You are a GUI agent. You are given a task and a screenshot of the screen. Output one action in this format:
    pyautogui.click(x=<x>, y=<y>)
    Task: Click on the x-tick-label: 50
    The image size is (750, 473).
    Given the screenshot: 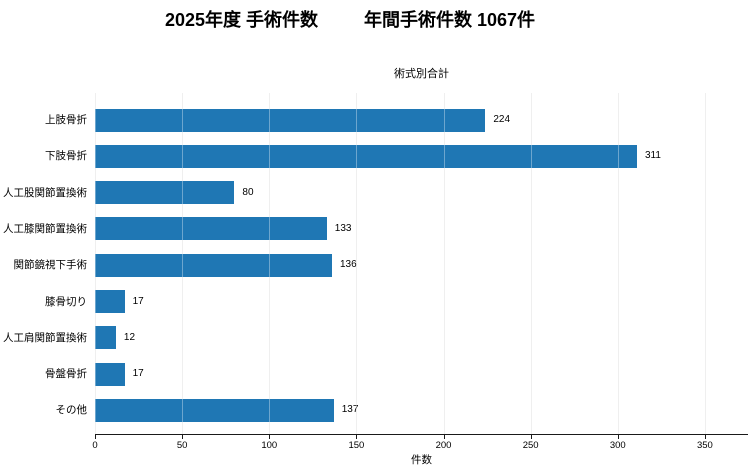 What is the action you would take?
    pyautogui.click(x=182, y=445)
    